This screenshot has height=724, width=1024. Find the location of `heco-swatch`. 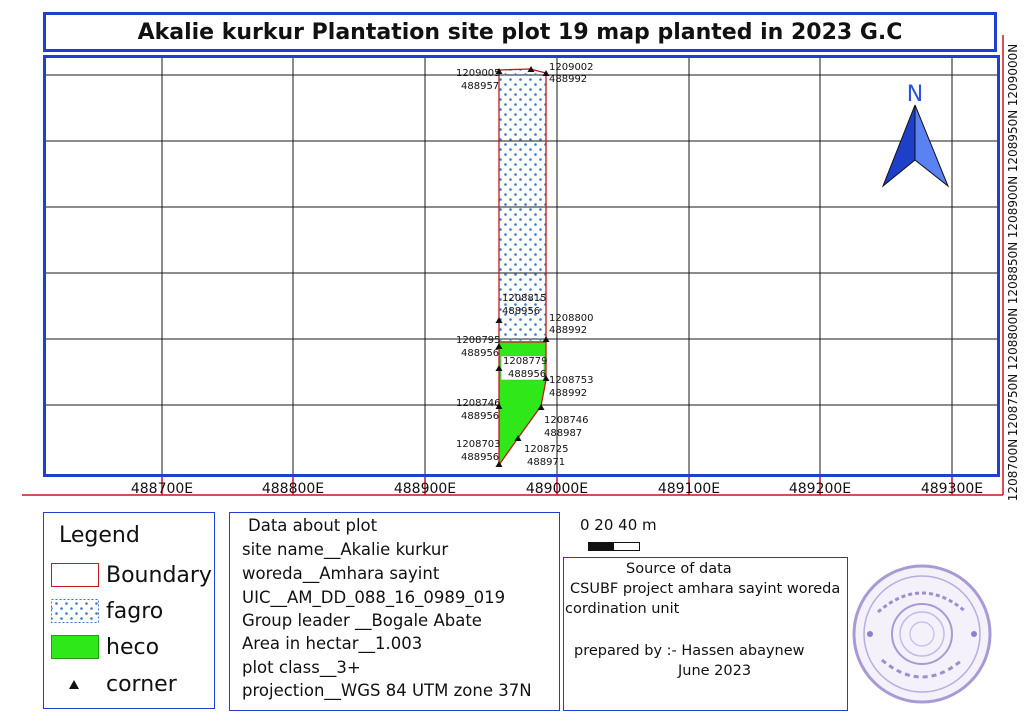

heco-swatch is located at coordinates (75, 647).